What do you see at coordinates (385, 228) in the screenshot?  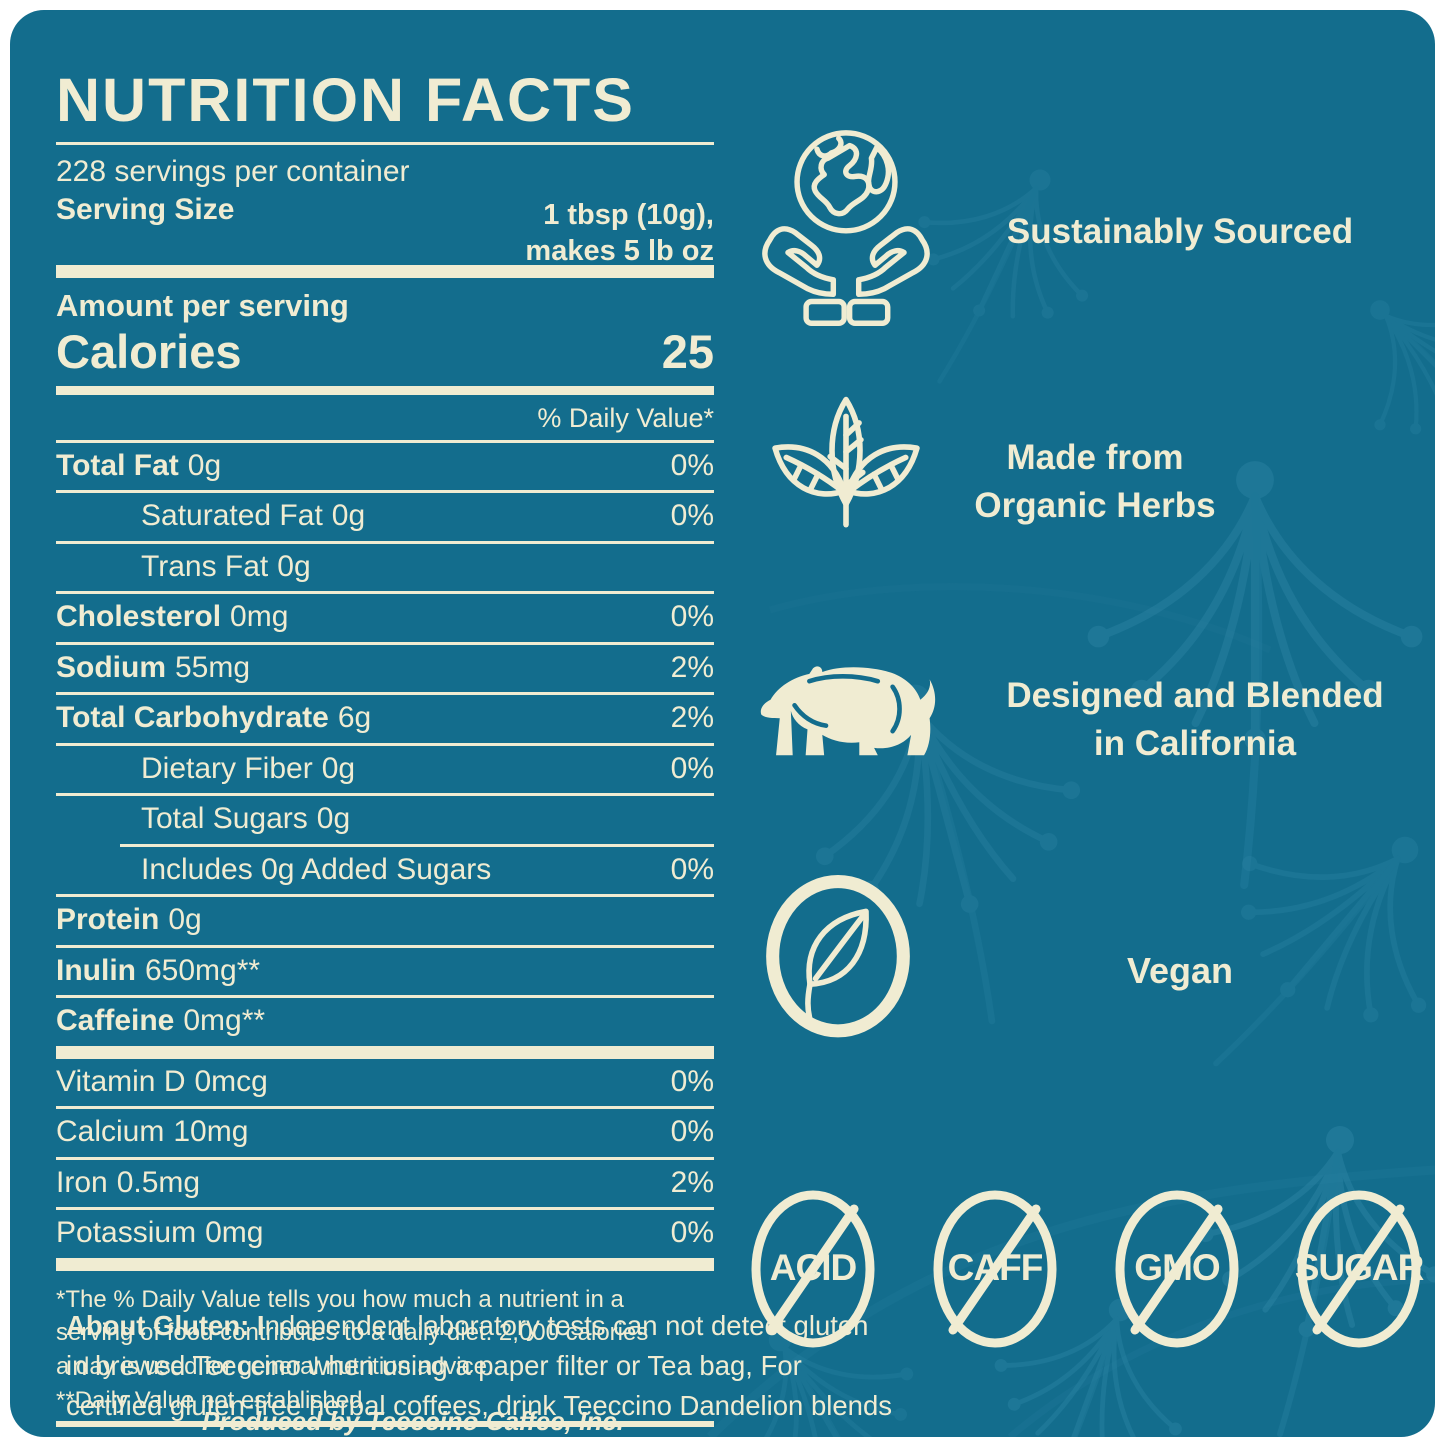 I see `serving-size-row: Serving Size 1 tbsp (10g), makes 5 lb oz` at bounding box center [385, 228].